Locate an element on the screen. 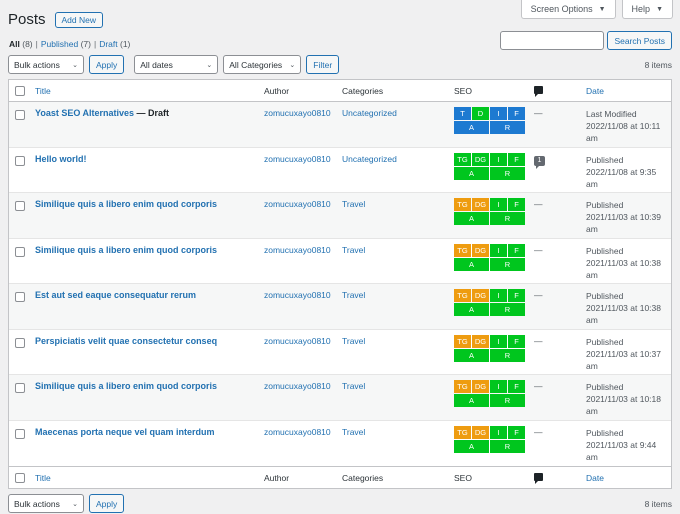 This screenshot has height=514, width=680. seo-indicator: T is located at coordinates (462, 113).